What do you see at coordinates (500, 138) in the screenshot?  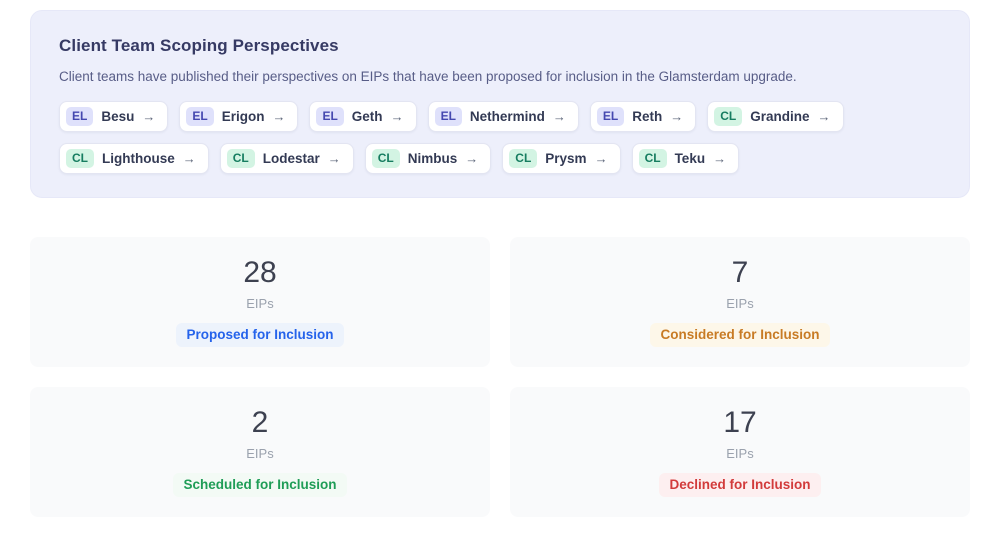 I see `team-chips: EL Besu → EL Erigon → EL Geth → EL` at bounding box center [500, 138].